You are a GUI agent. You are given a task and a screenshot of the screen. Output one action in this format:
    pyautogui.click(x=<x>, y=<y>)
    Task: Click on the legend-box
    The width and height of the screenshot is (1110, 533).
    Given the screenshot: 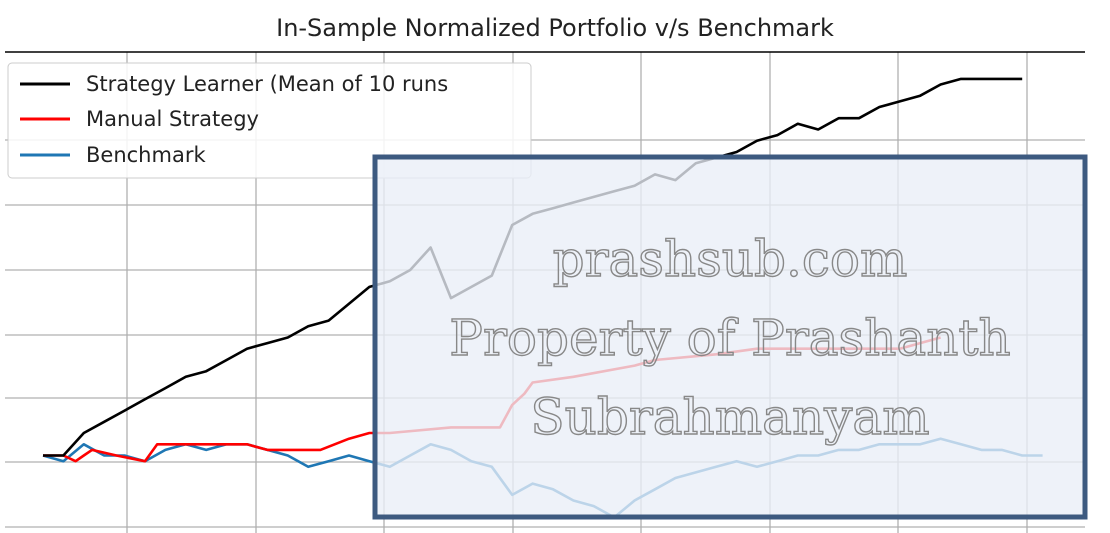 What is the action you would take?
    pyautogui.click(x=269, y=120)
    